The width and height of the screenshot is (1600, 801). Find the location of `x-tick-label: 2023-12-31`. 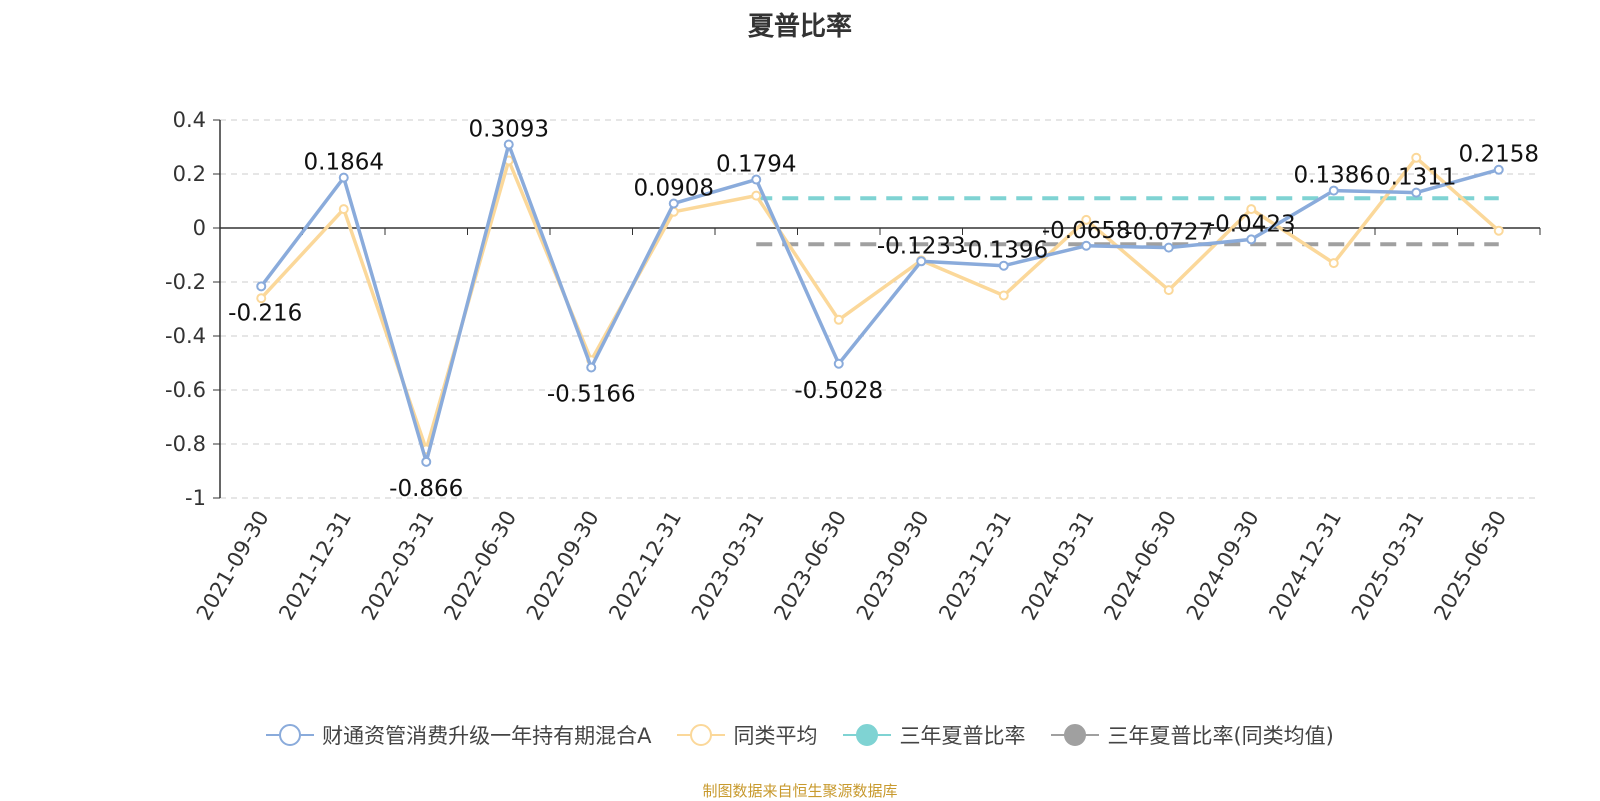

x-tick-label: 2023-12-31 is located at coordinates (975, 566).